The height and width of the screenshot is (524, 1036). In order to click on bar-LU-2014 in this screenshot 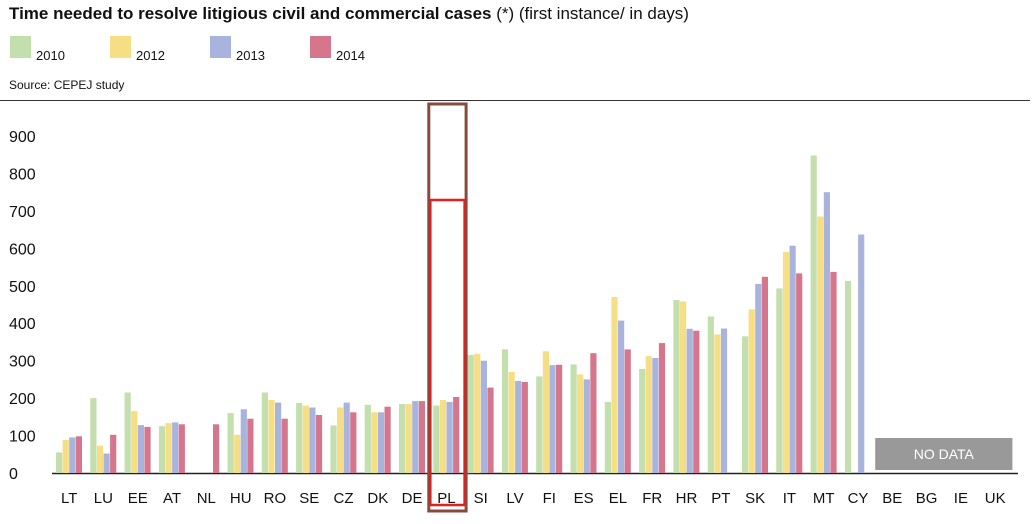, I will do `click(113, 453)`.